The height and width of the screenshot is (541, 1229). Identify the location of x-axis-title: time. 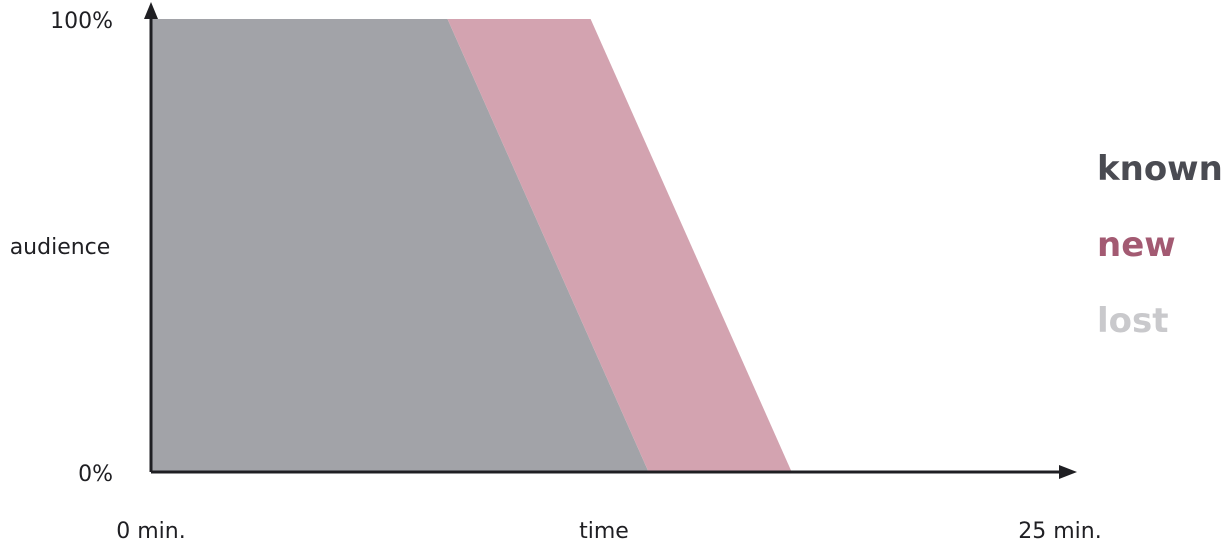
(604, 530).